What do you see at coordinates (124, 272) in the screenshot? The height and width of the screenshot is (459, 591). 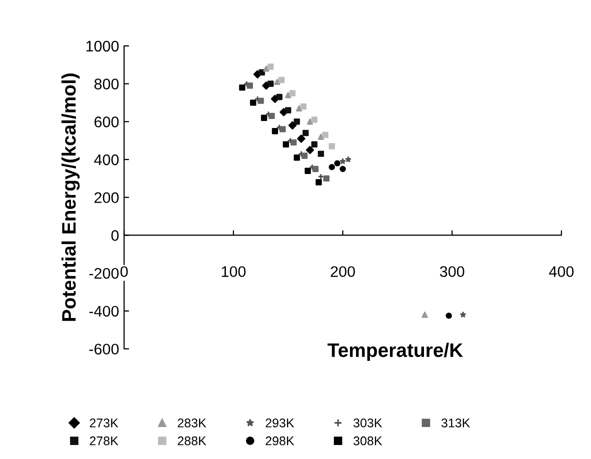 I see `x-tick-label: 0` at bounding box center [124, 272].